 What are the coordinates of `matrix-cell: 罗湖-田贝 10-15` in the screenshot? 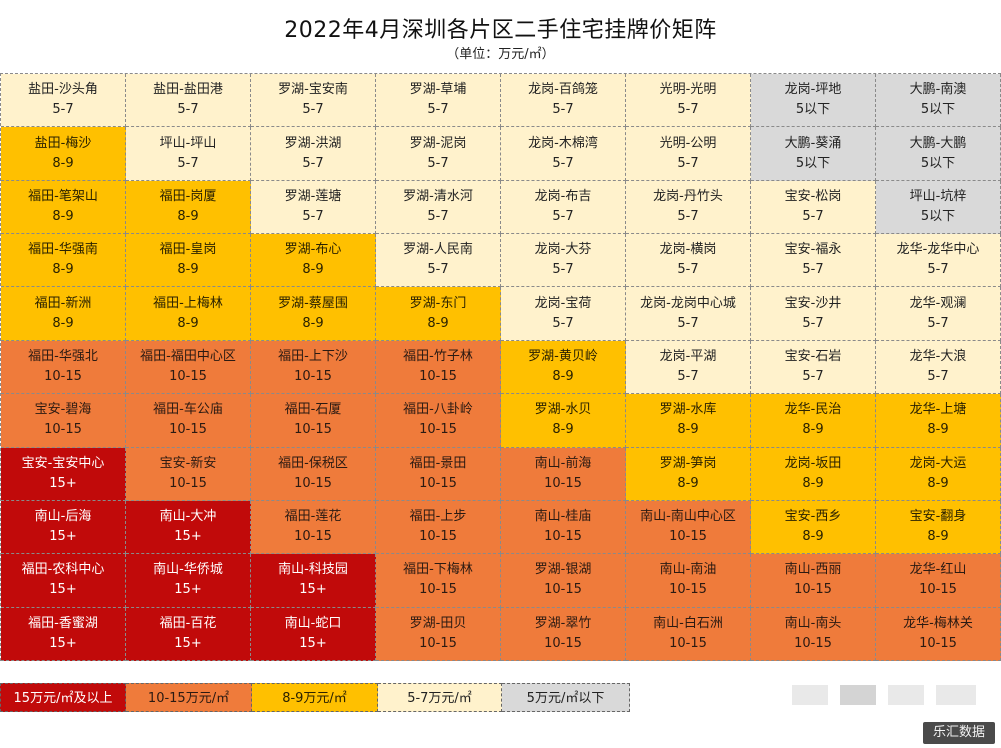 It's located at (438, 634).